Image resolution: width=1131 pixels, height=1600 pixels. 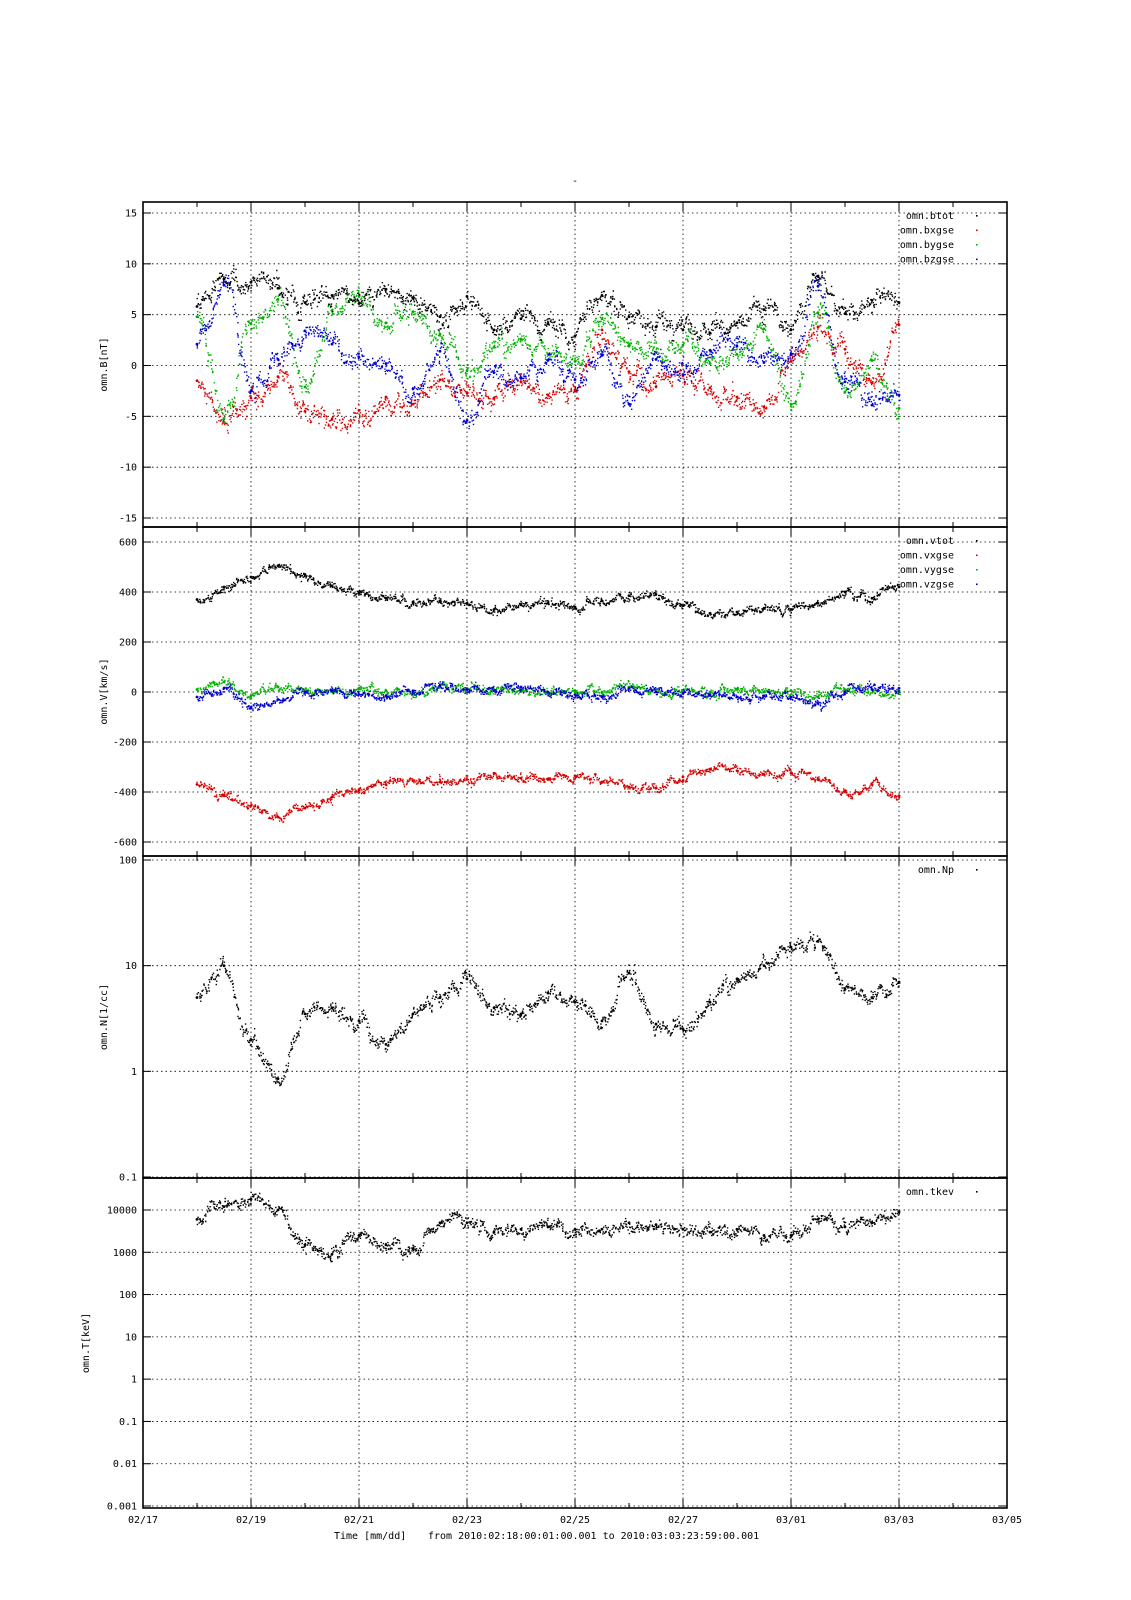 What do you see at coordinates (927, 245) in the screenshot?
I see `legend-label: omn.bygse` at bounding box center [927, 245].